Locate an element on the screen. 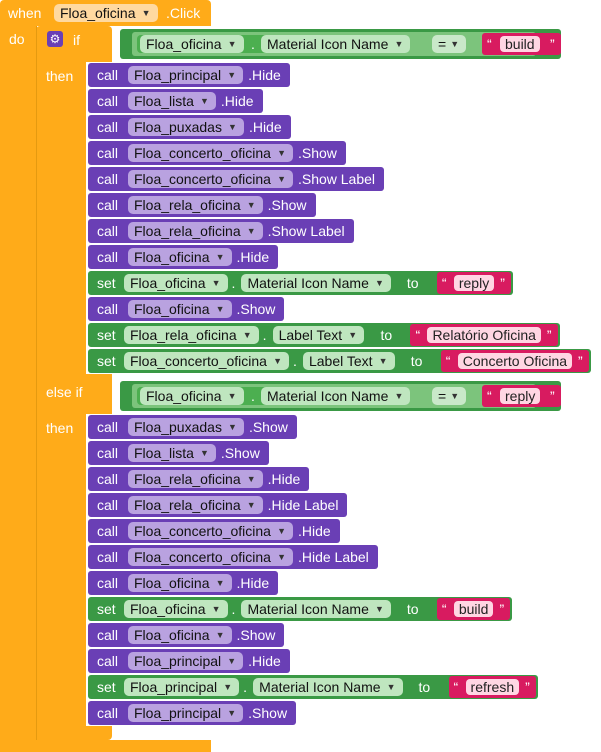 This screenshot has height=752, width=601. cond1-text-block: “ build ” is located at coordinates (521, 44).